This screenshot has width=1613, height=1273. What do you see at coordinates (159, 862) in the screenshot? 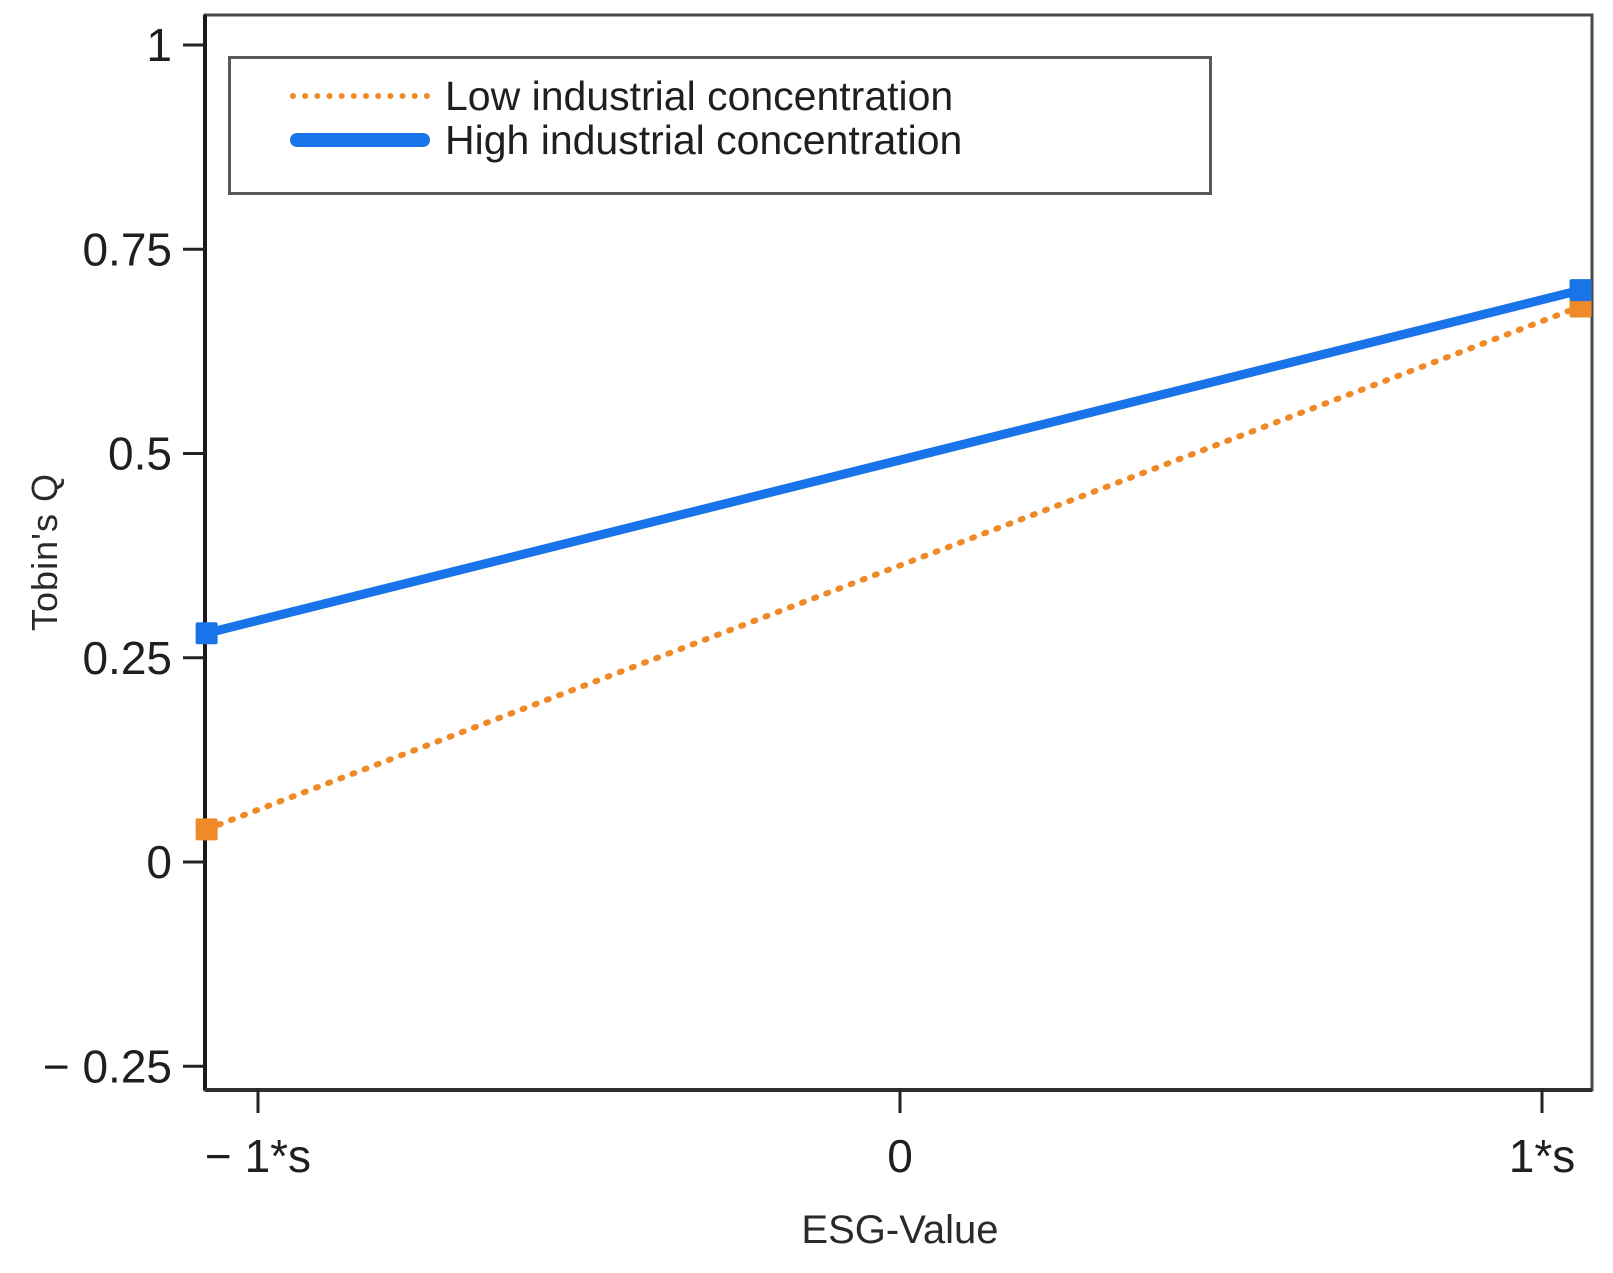
I see `y-tick-label: 0` at bounding box center [159, 862].